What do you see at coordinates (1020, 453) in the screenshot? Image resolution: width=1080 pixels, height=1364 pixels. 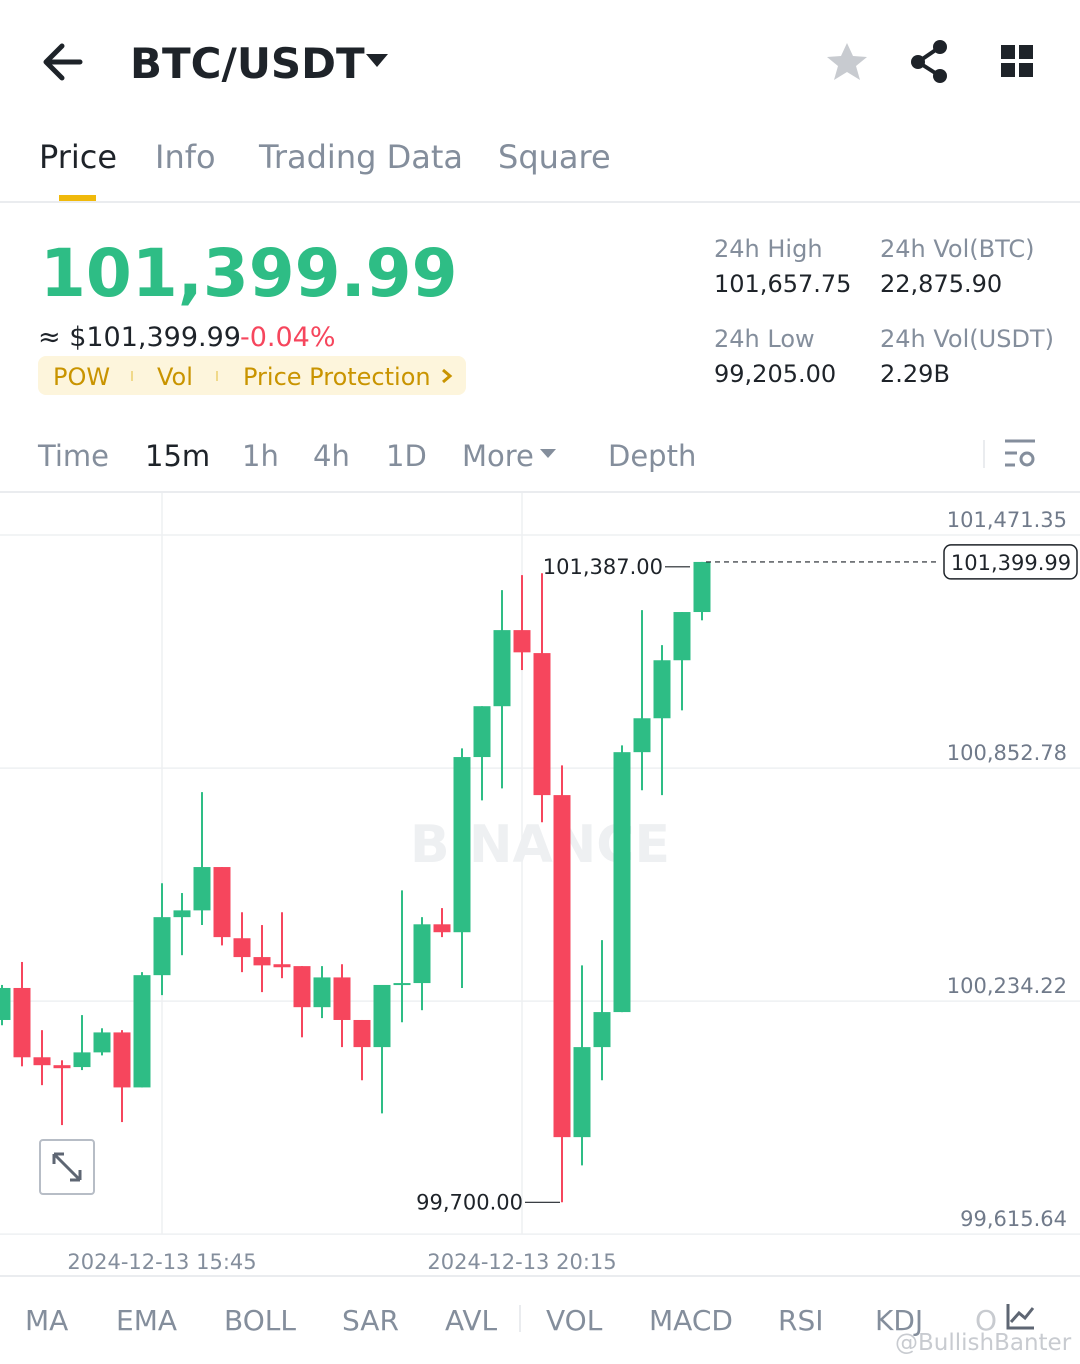 I see `chart-settings` at bounding box center [1020, 453].